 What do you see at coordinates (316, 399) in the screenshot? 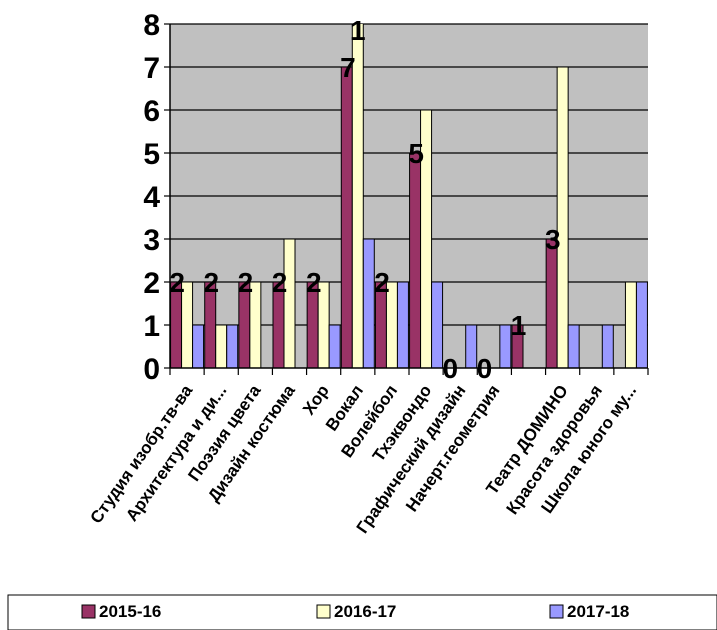
I see `x-tick-label: Хор` at bounding box center [316, 399].